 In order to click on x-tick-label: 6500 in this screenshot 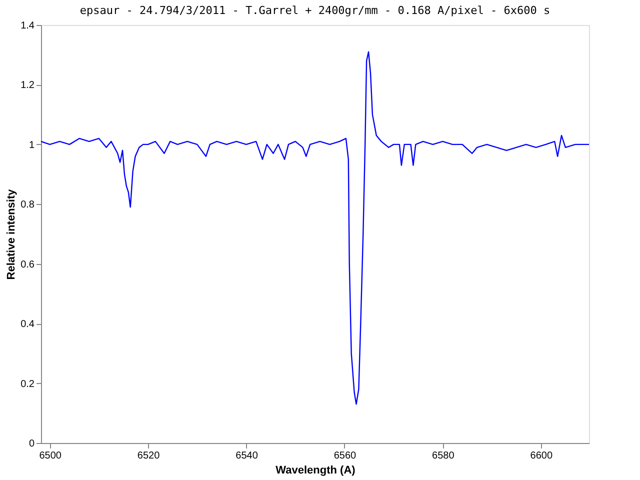, I will do `click(50, 456)`.